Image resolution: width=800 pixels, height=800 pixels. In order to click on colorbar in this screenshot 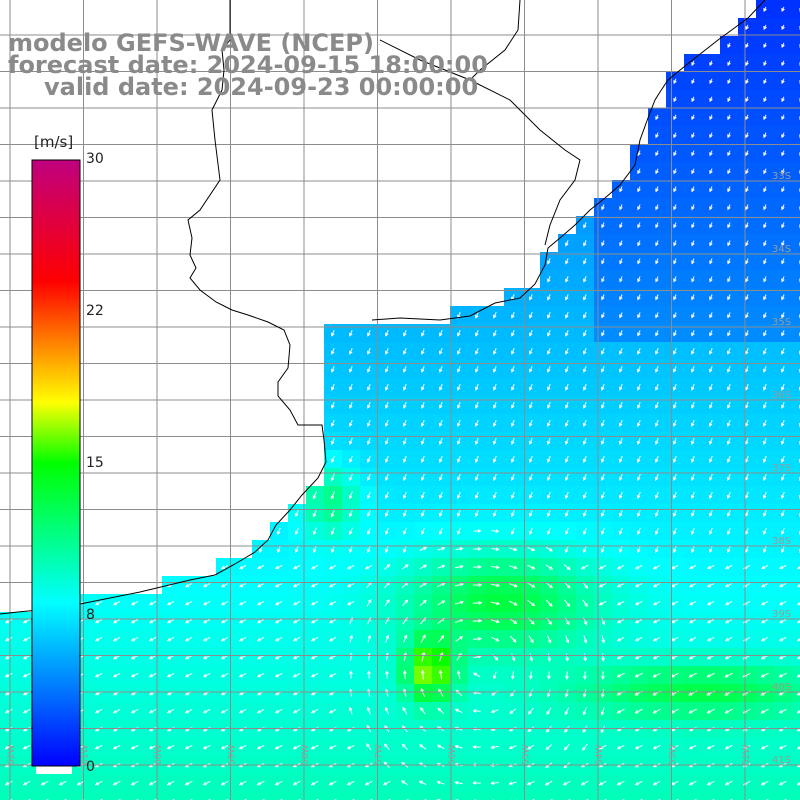, I will do `click(56, 463)`.